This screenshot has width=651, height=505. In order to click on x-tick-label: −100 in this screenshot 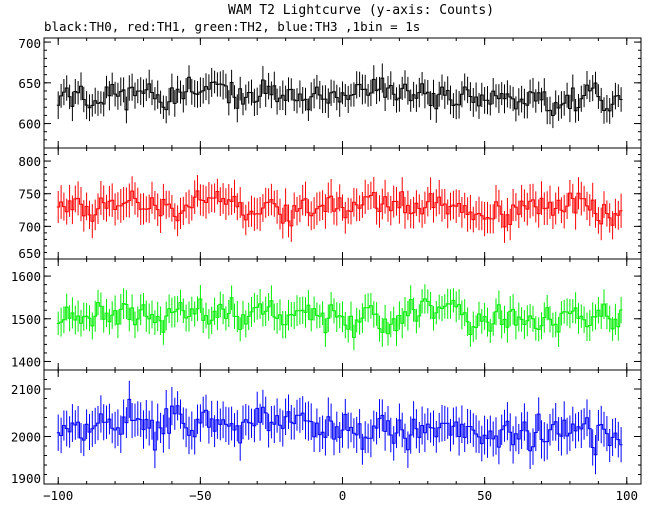, I will do `click(58, 495)`.